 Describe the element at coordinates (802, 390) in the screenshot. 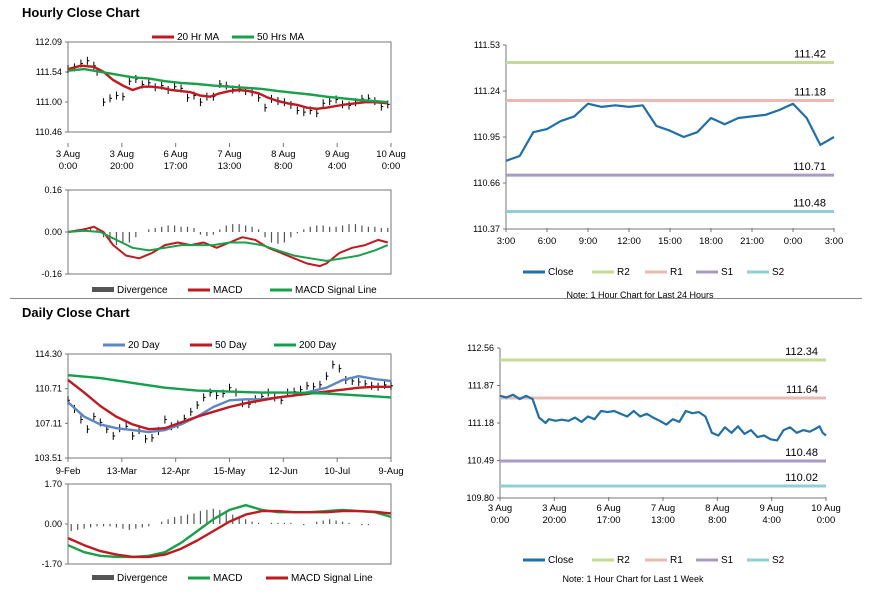

I see `level-label-r1: 111.64` at that location.